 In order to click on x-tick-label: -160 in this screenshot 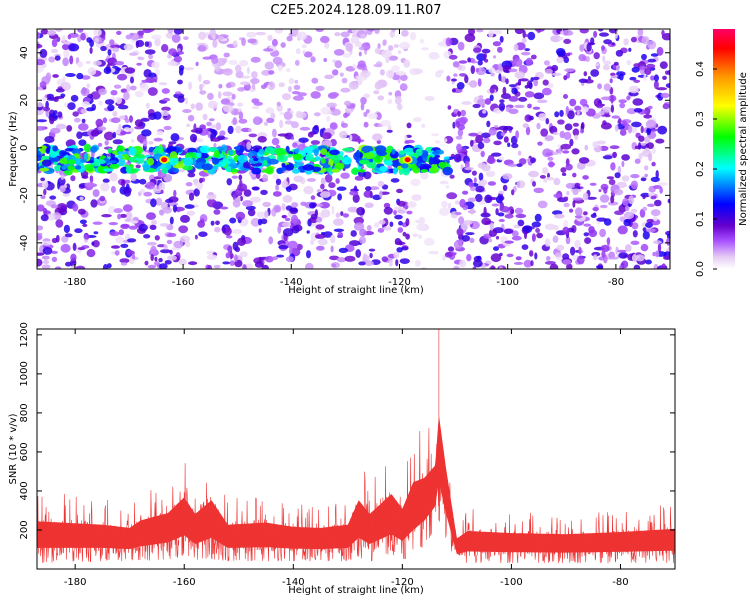, I will do `click(184, 582)`.